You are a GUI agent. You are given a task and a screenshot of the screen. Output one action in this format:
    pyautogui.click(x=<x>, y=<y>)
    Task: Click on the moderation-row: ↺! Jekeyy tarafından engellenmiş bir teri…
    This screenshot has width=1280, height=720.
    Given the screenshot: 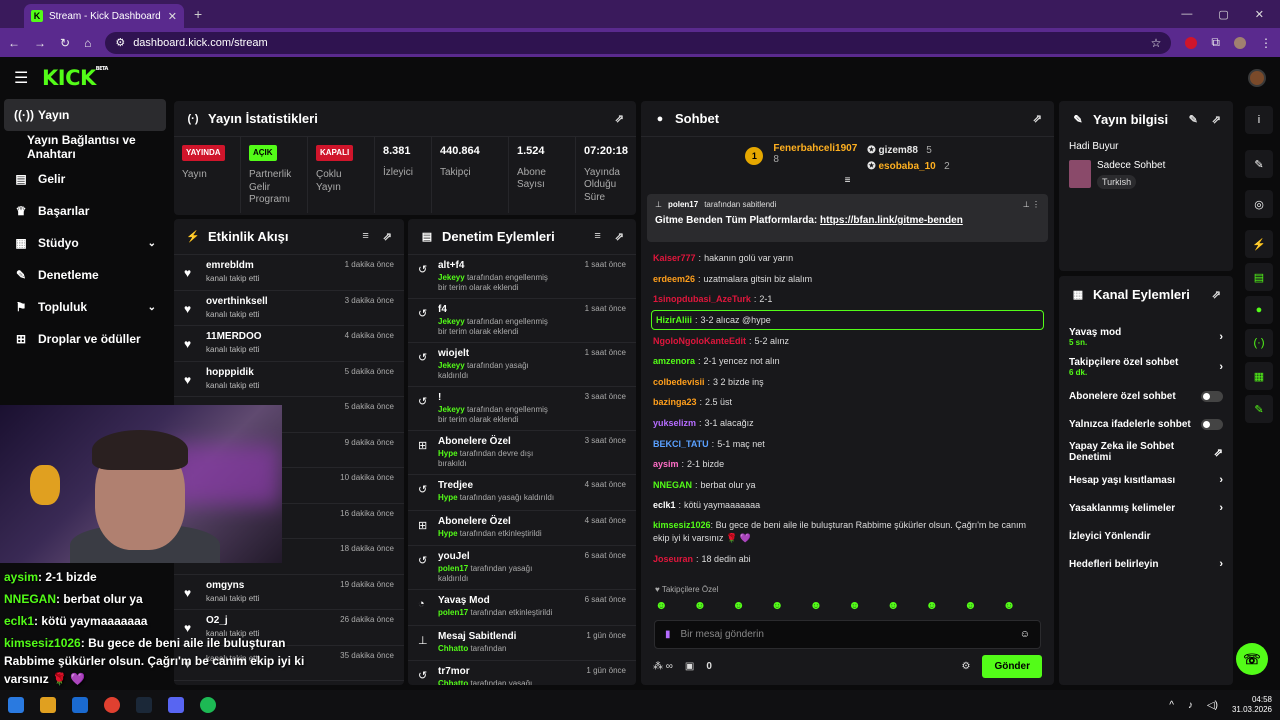 What is the action you would take?
    pyautogui.click(x=522, y=409)
    